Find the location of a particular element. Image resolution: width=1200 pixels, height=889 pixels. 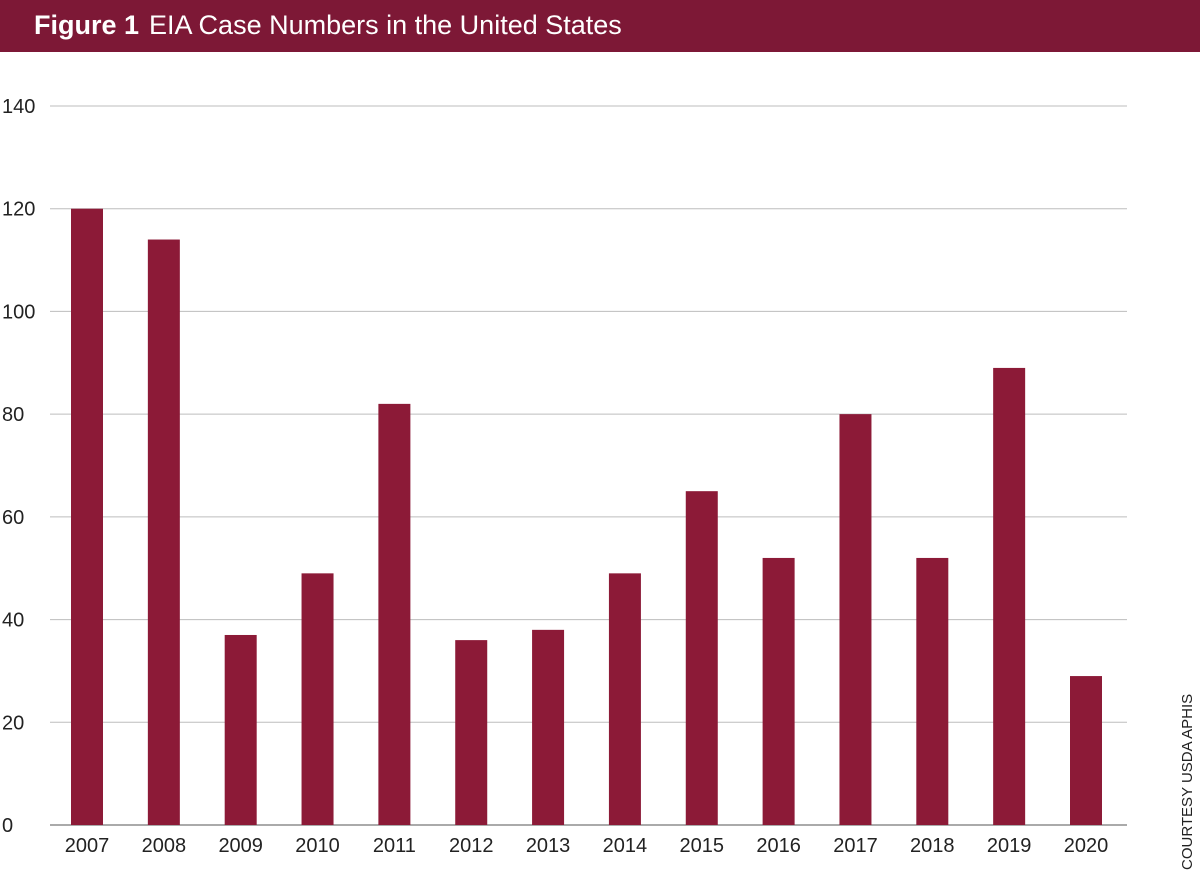

x-tick-label: 2019 is located at coordinates (1009, 846).